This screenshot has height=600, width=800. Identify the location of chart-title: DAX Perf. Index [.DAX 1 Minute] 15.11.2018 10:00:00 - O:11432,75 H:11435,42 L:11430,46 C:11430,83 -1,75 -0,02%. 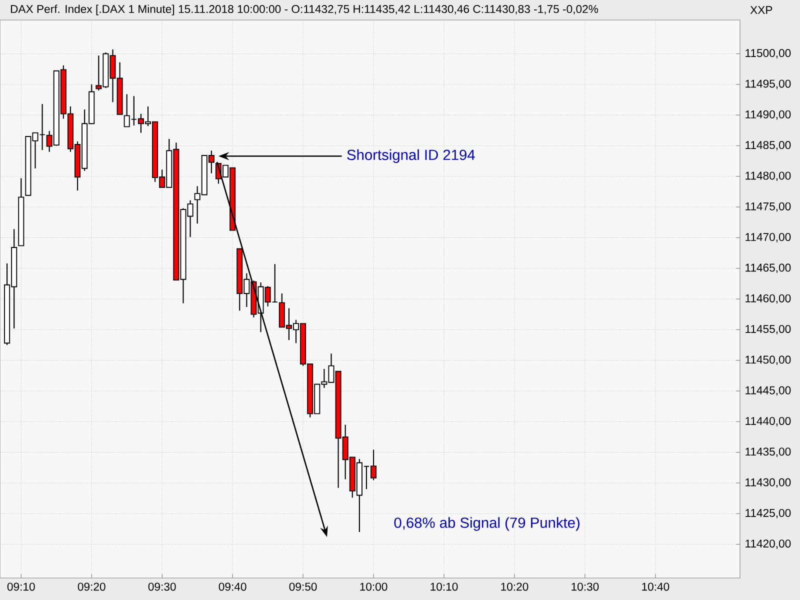
(304, 10).